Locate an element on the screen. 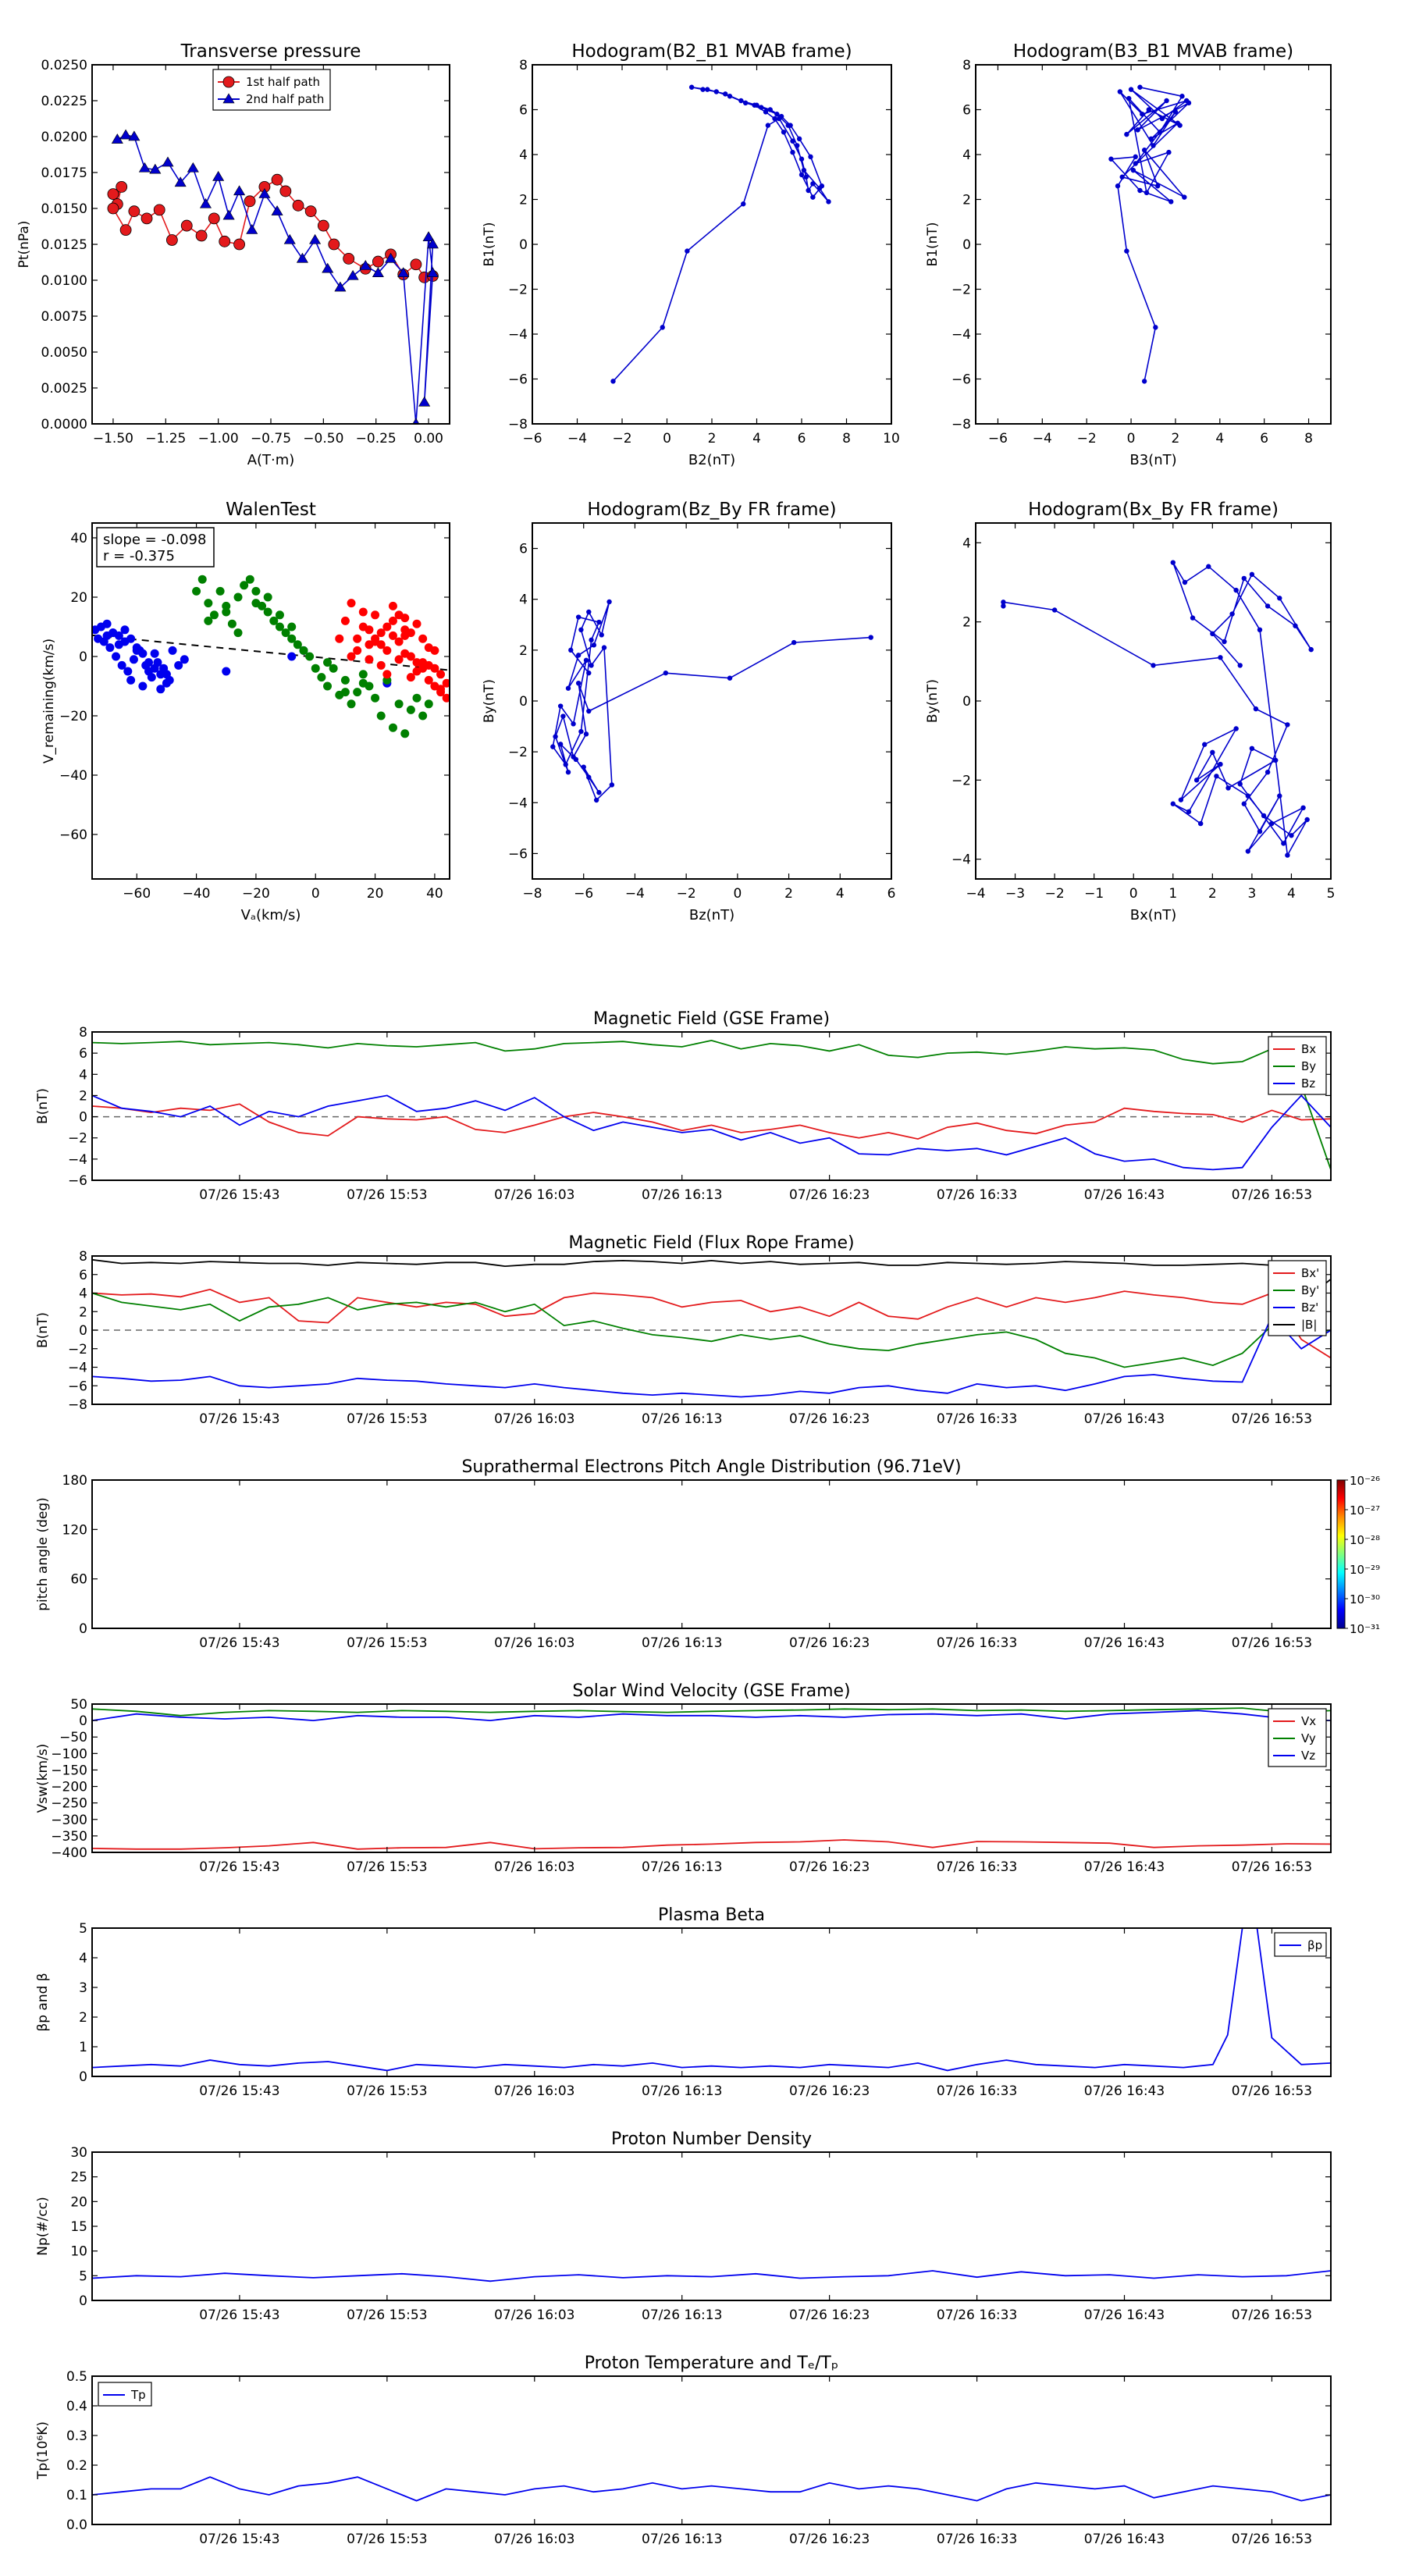  y-axis-label: Np(#/cc) is located at coordinates (43, 2226).